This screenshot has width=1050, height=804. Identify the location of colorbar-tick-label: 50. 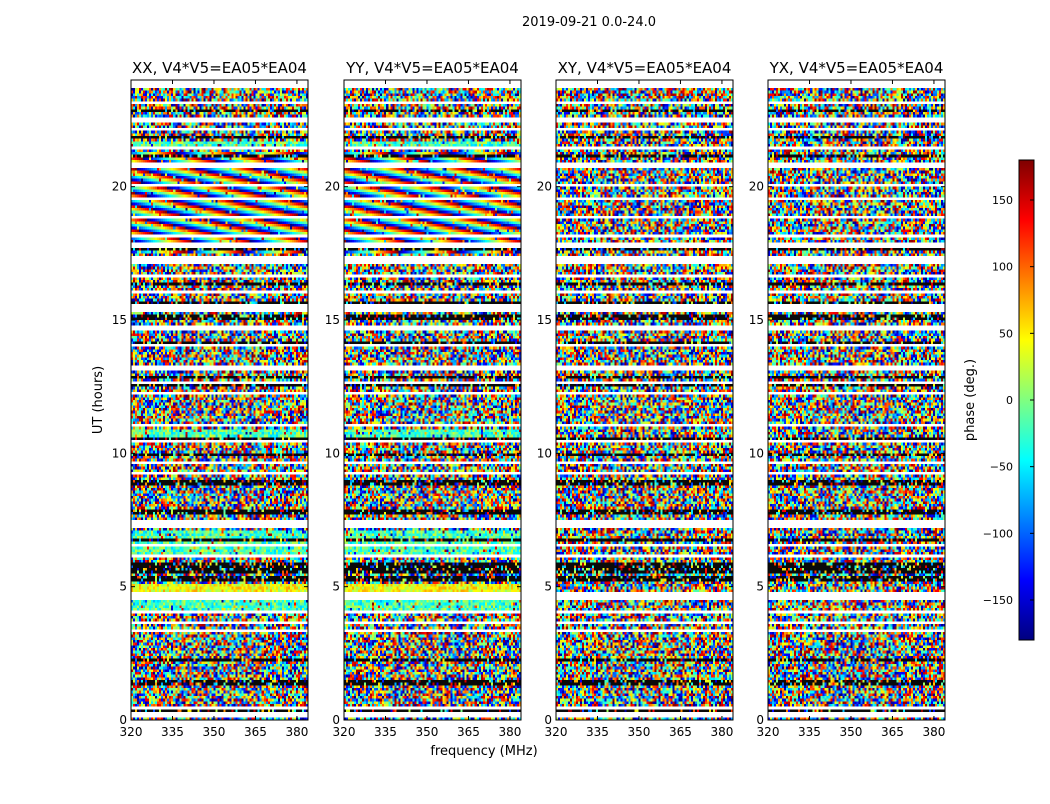
(1006, 333).